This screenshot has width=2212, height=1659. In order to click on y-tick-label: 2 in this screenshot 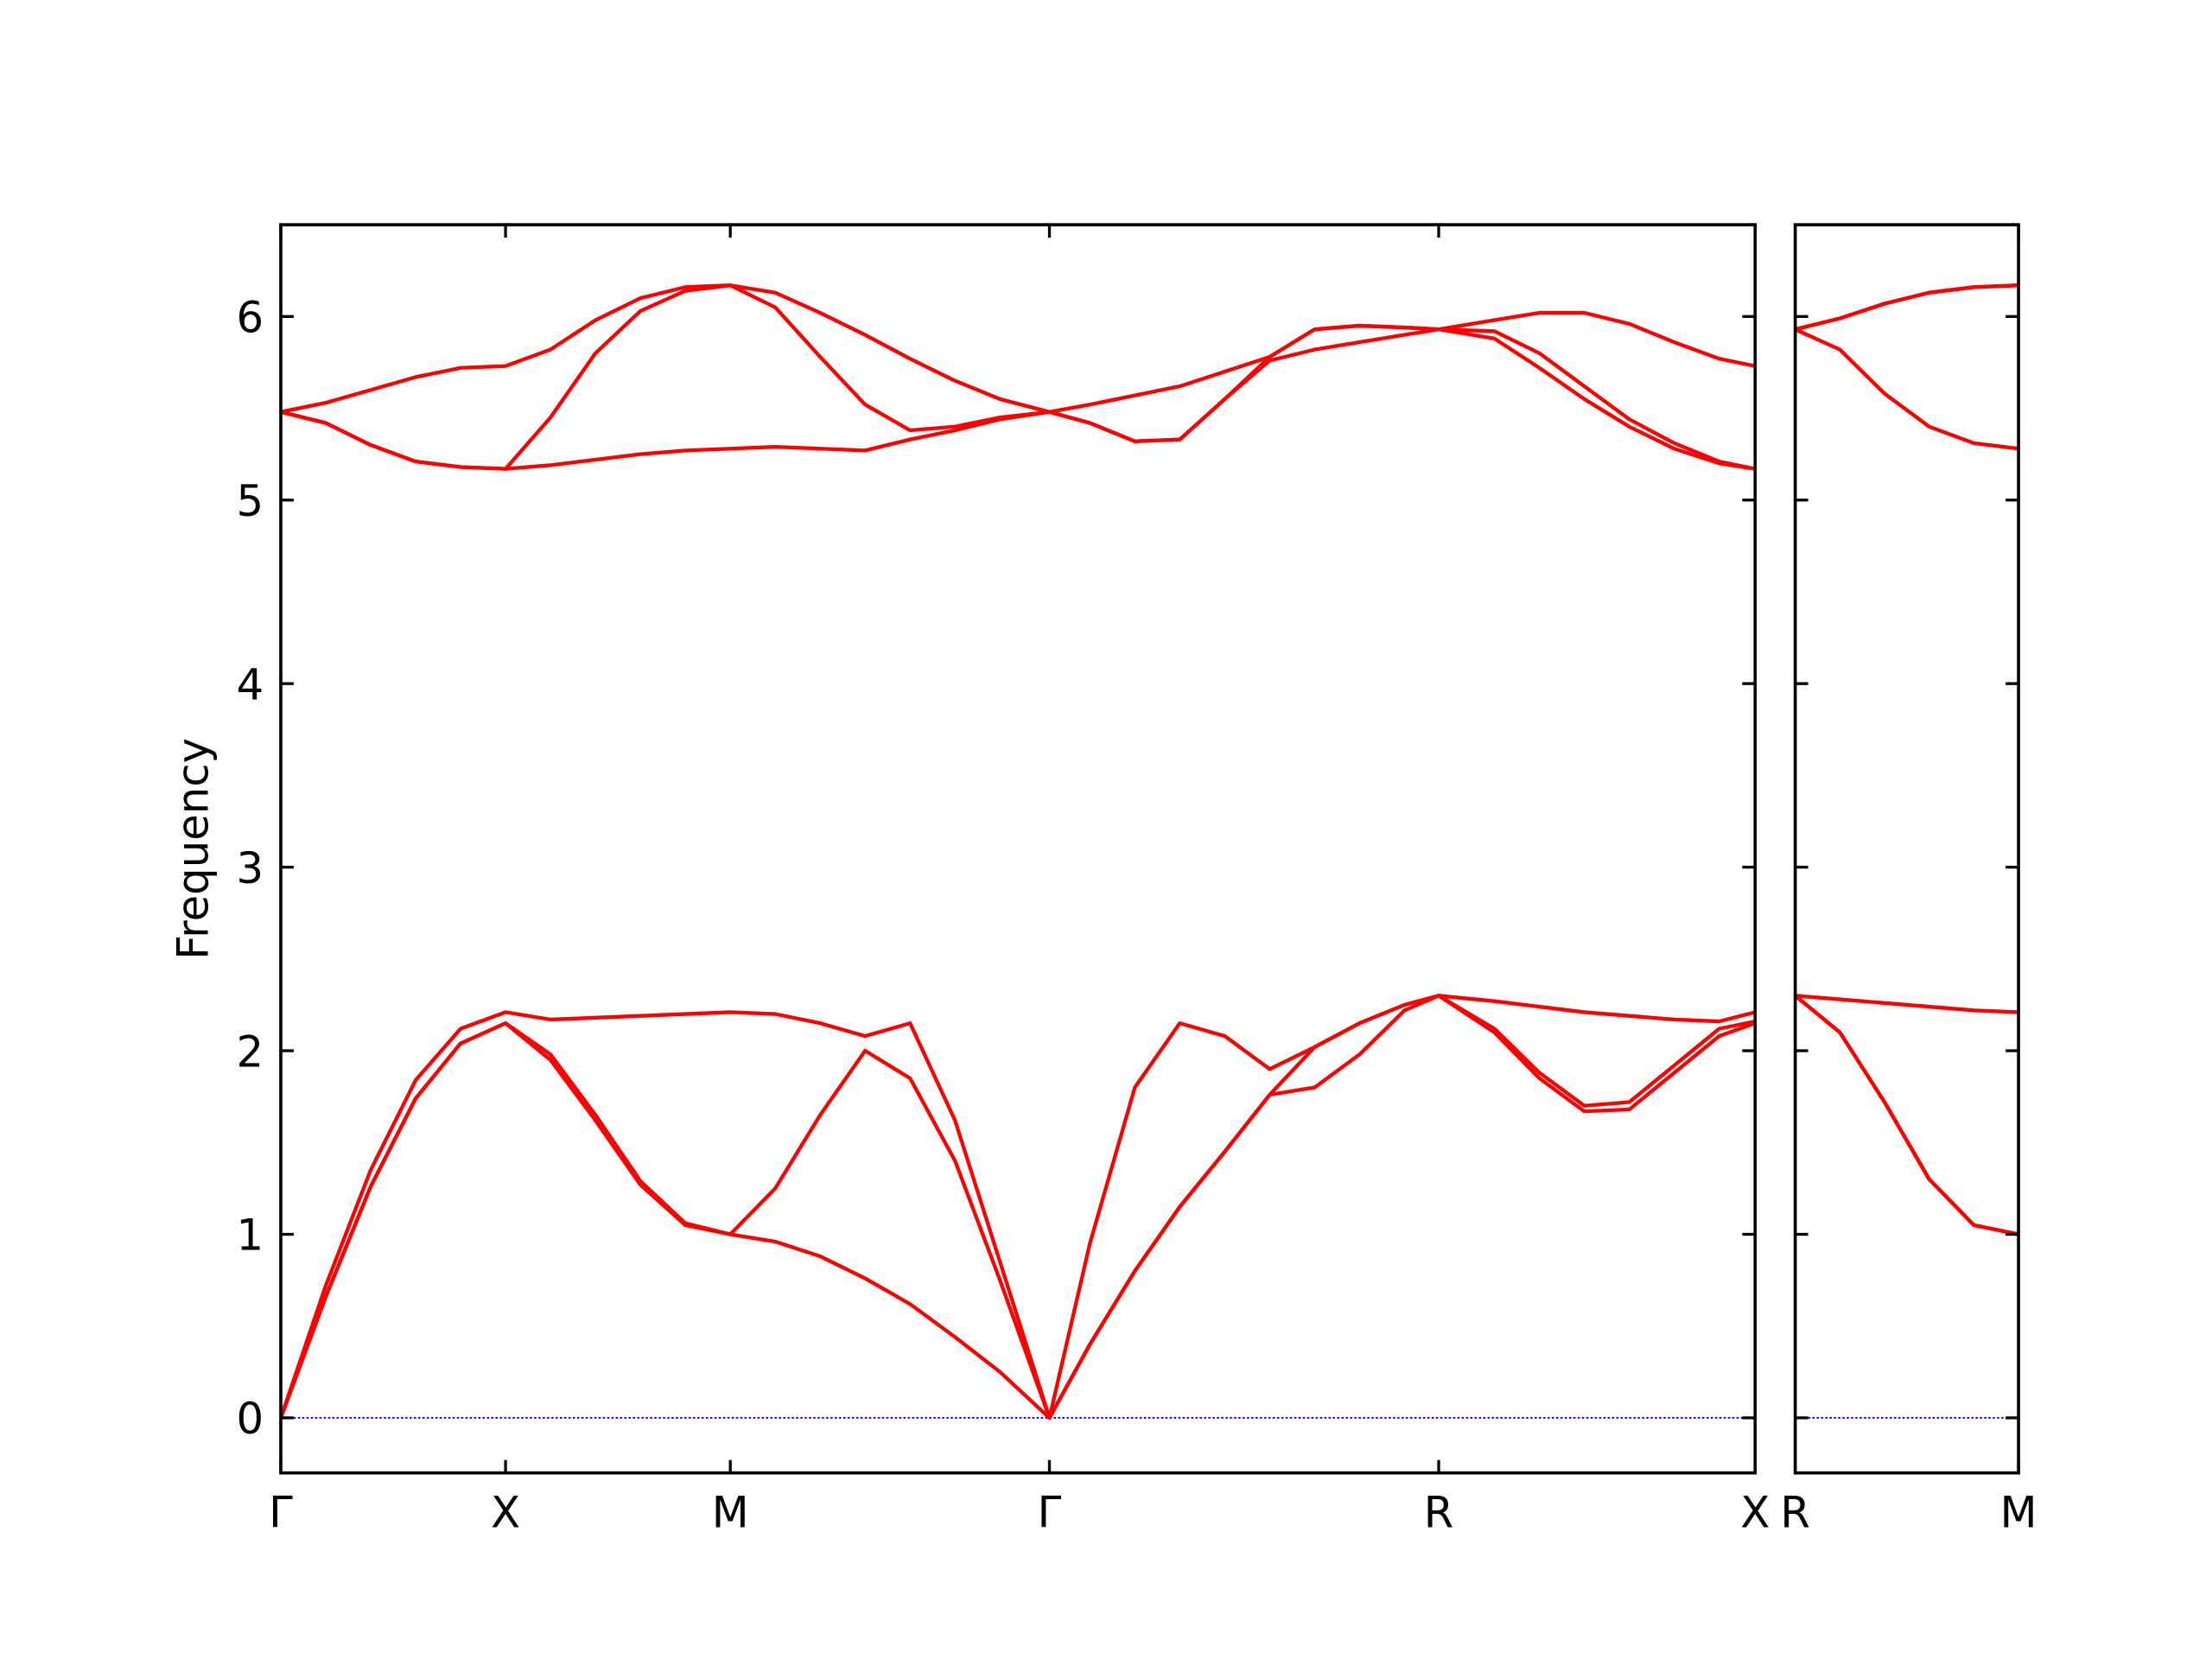, I will do `click(250, 1052)`.